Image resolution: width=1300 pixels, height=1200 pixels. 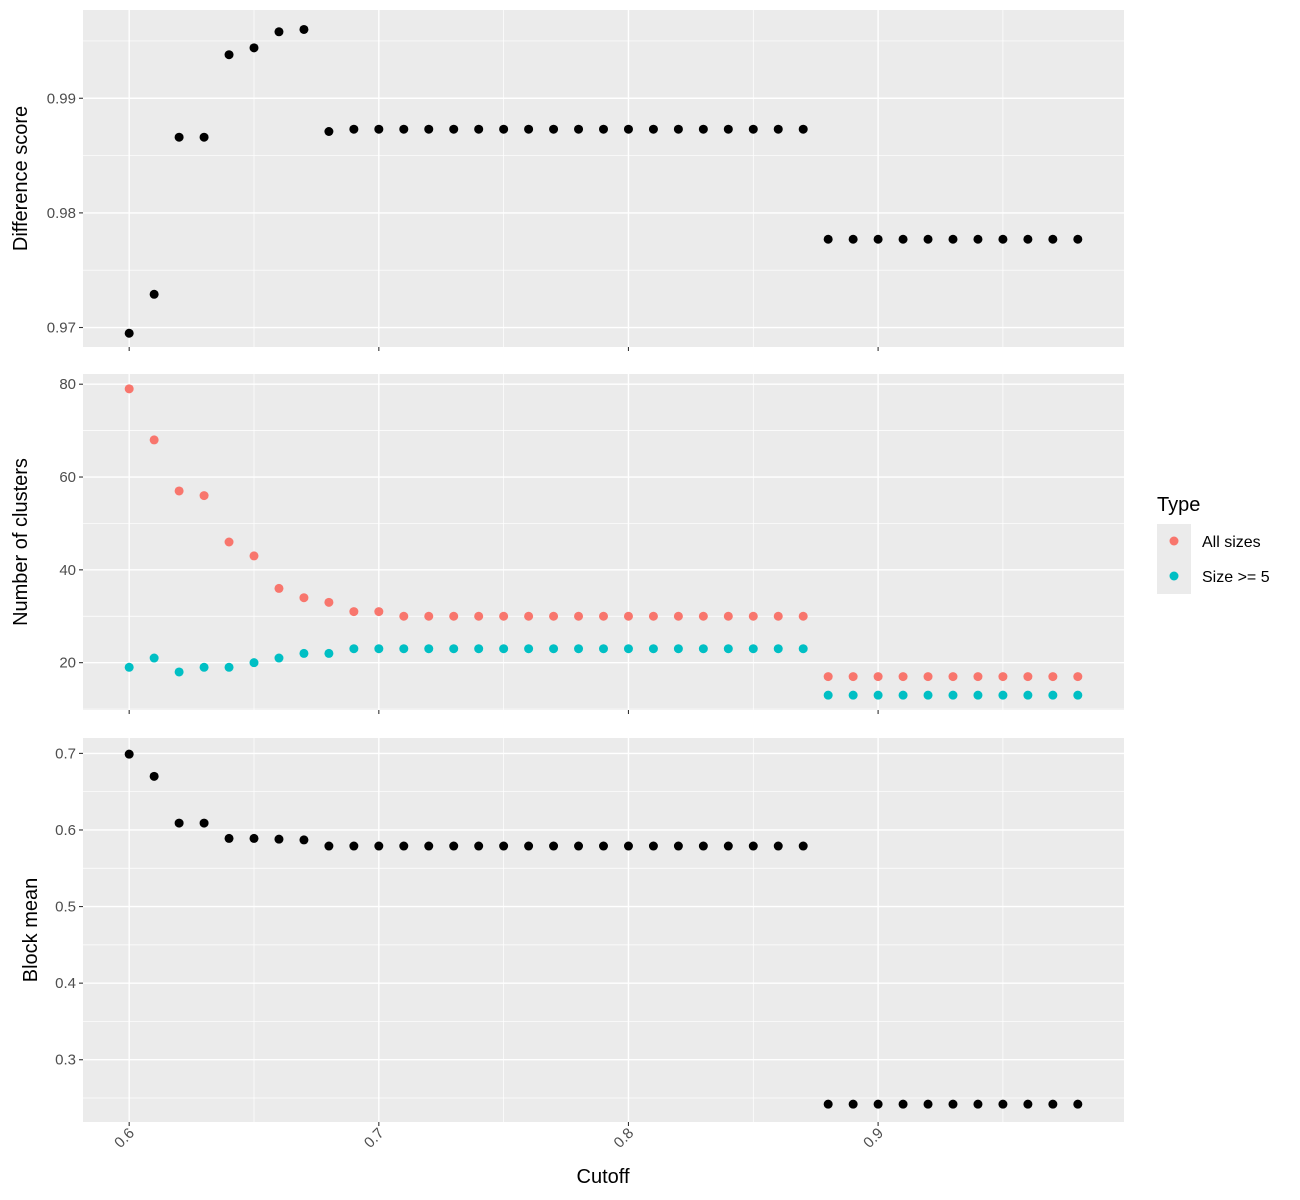 What do you see at coordinates (374, 1138) in the screenshot?
I see `x-tick-label: 0.7` at bounding box center [374, 1138].